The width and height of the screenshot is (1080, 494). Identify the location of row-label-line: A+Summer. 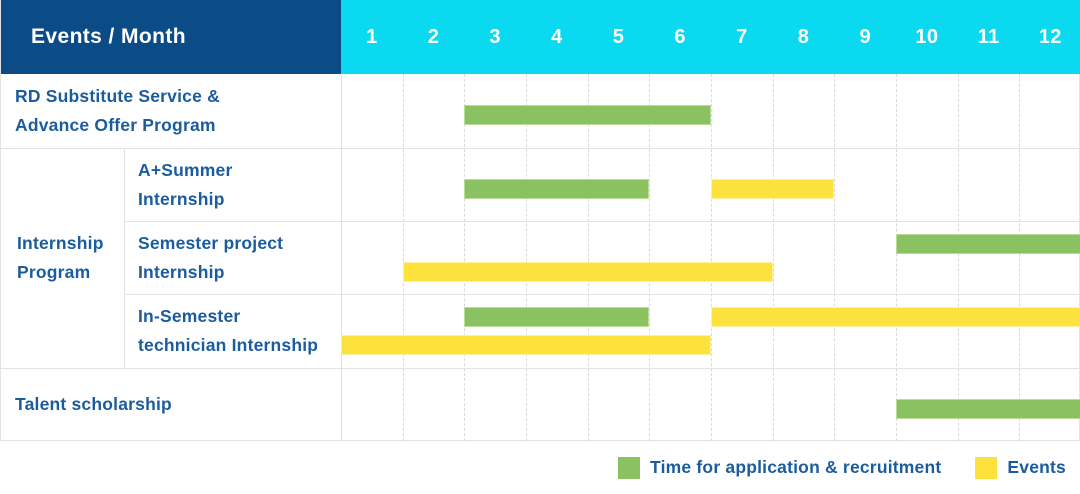
(185, 169).